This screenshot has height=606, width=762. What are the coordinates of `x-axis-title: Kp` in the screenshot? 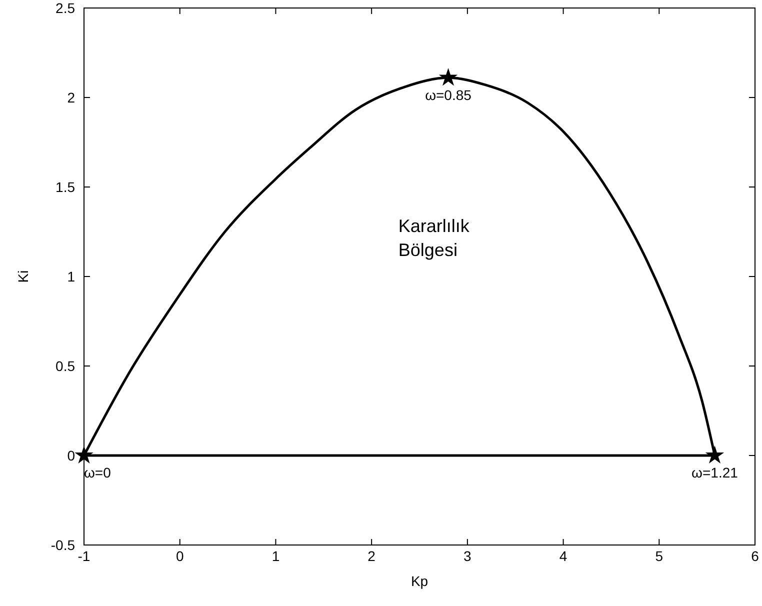 It's located at (419, 581).